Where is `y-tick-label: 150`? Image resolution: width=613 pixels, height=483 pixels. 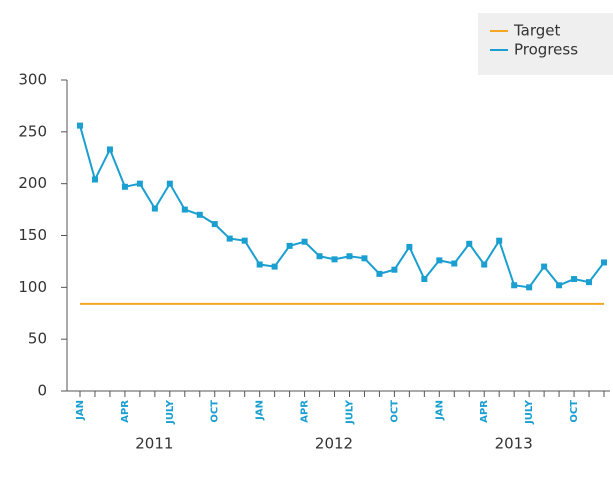 y-tick-label: 150 is located at coordinates (32, 235).